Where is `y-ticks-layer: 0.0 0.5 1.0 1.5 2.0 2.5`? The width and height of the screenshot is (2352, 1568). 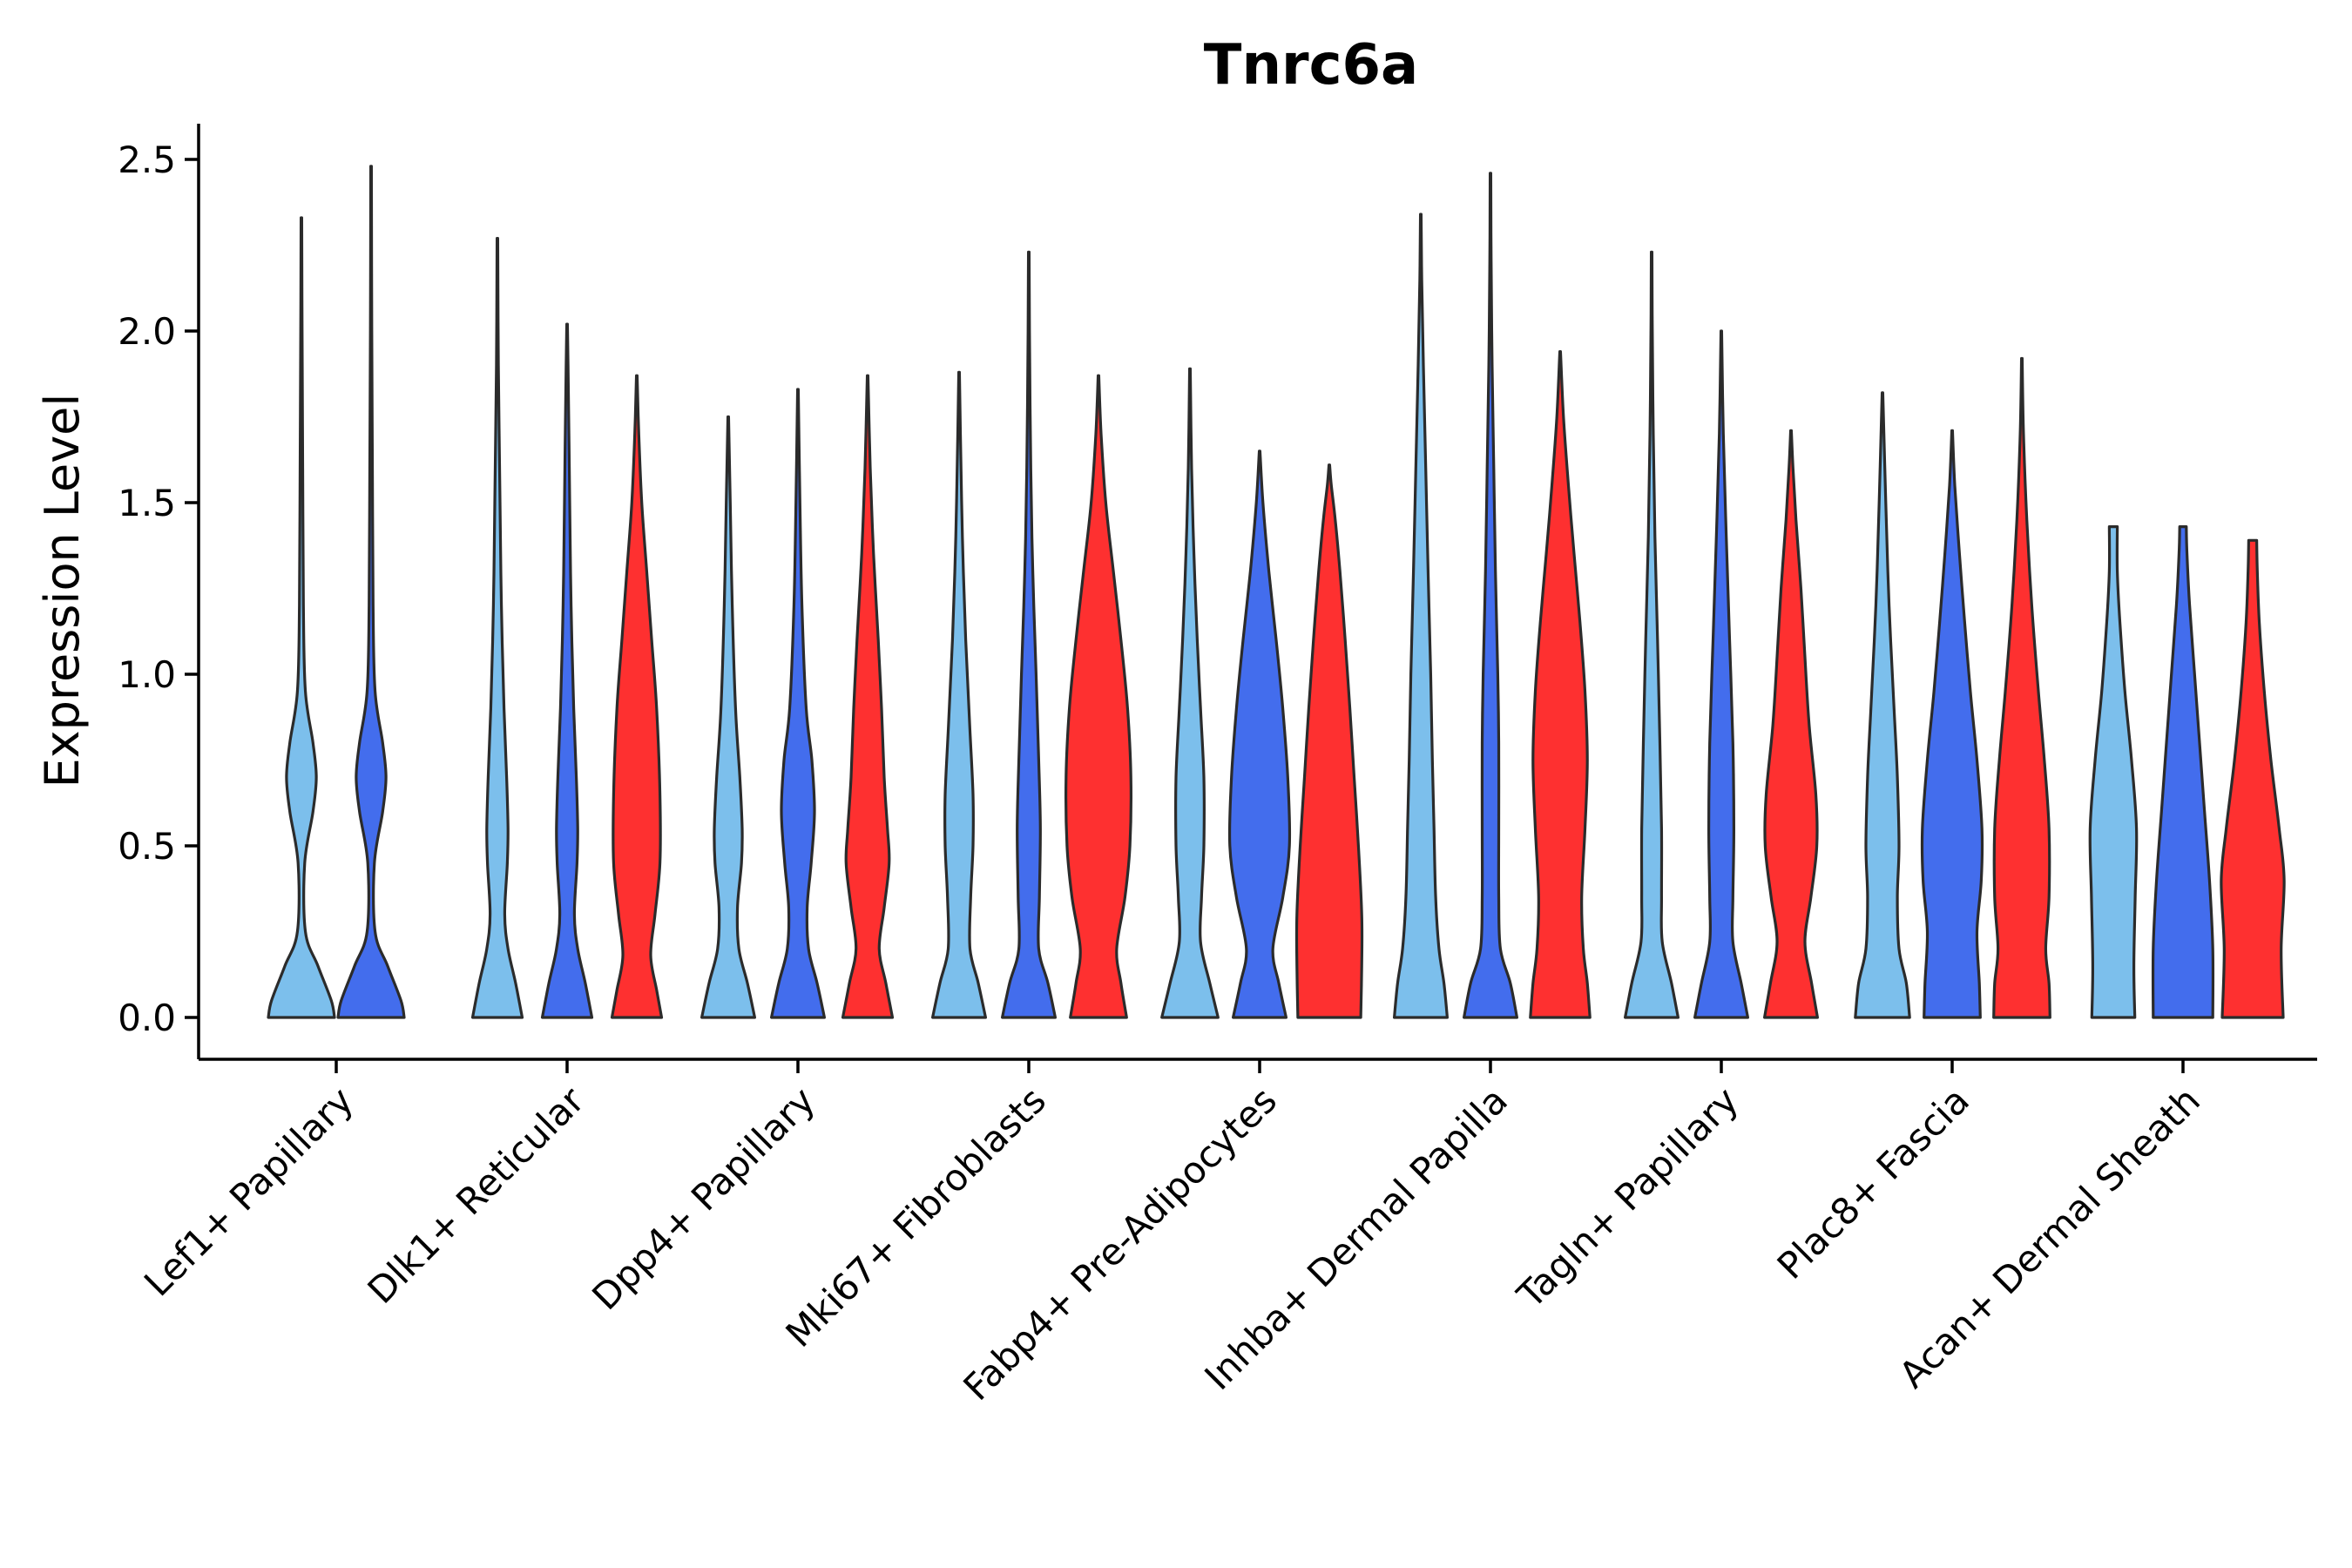
y-ticks-layer: 0.0 0.5 1.0 1.5 2.0 2.5 is located at coordinates (158, 589).